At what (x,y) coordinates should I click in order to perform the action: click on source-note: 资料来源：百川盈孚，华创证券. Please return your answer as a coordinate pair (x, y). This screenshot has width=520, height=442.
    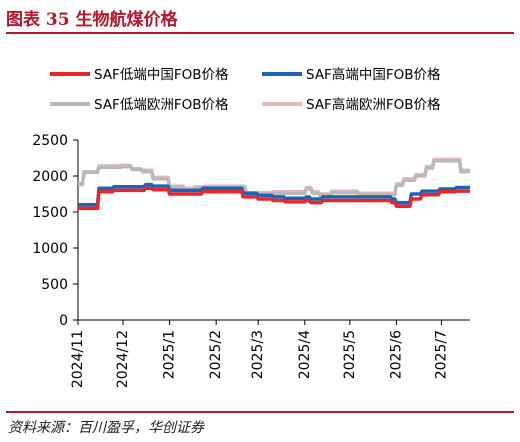
    Looking at the image, I should click on (106, 428).